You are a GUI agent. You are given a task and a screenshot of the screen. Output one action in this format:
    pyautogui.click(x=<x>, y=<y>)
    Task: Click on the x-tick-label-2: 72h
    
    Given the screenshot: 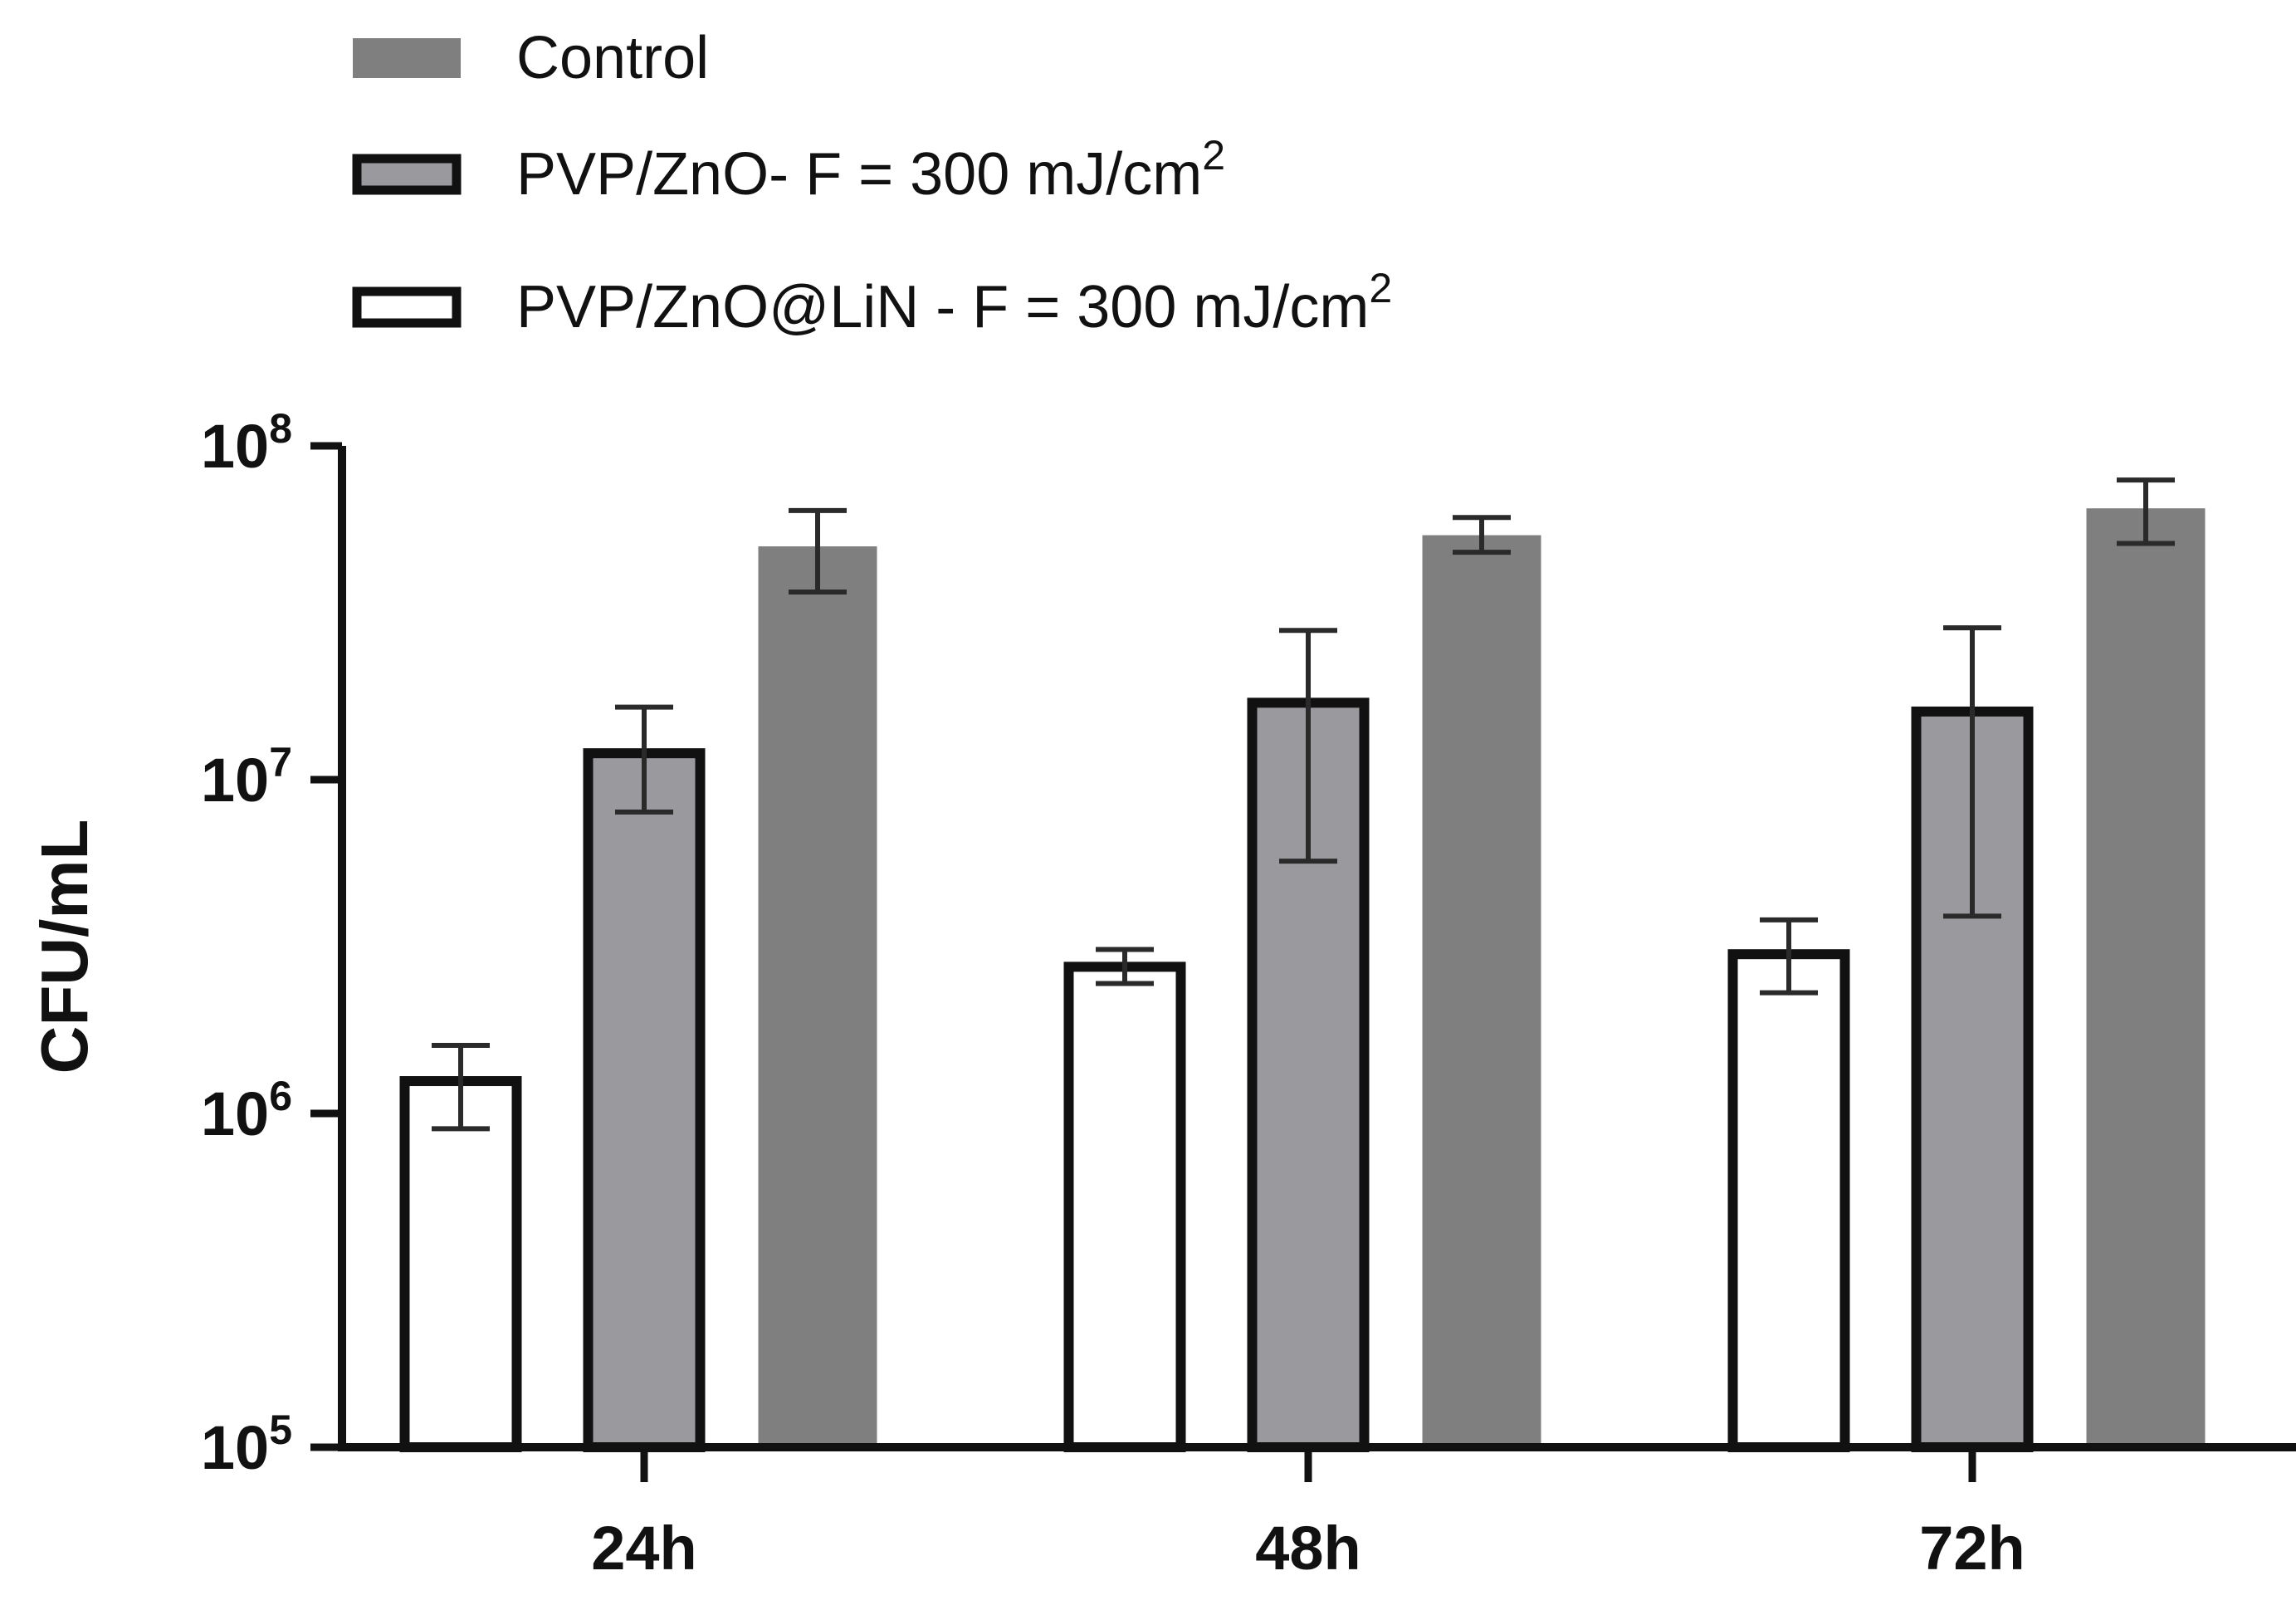 What is the action you would take?
    pyautogui.click(x=1972, y=1548)
    